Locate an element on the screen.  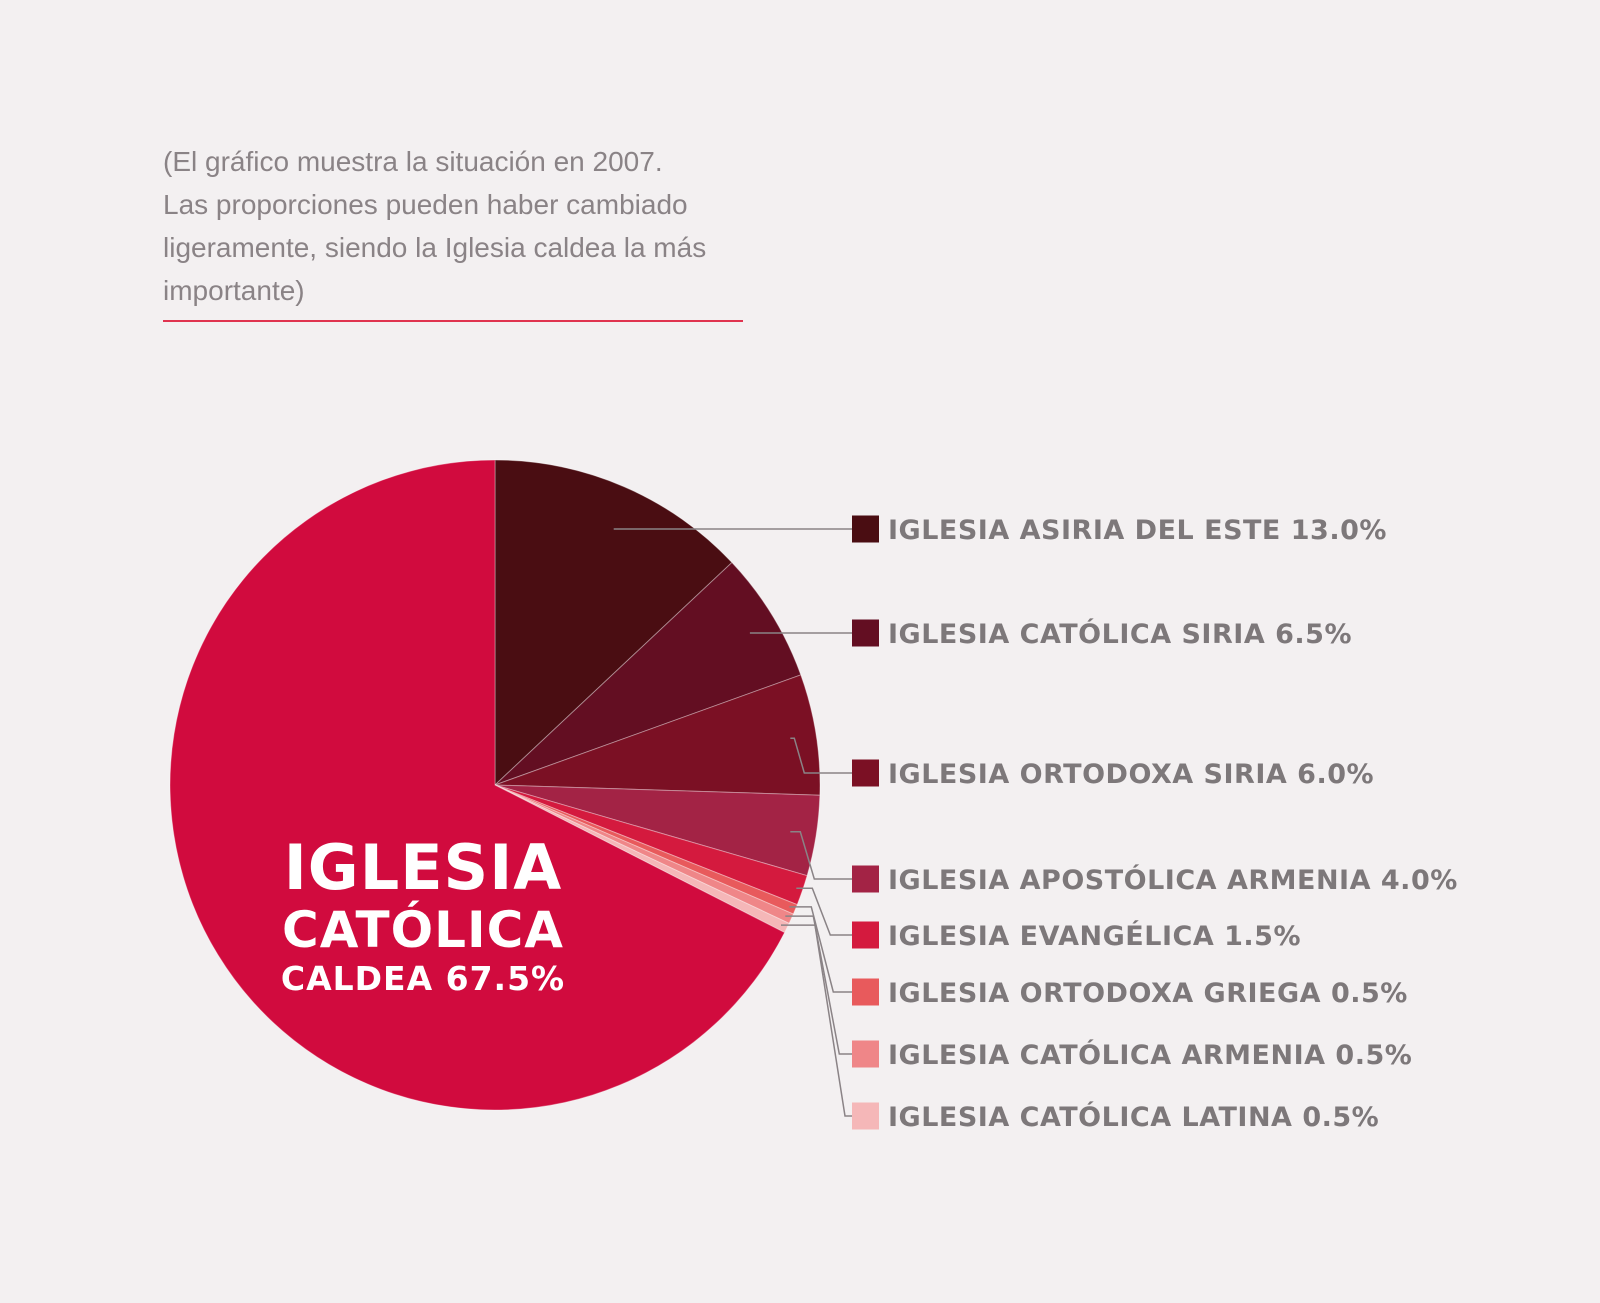
legend-label: IGLESIA APOSTÓLICA ARMENIA 4.0% is located at coordinates (1173, 880).